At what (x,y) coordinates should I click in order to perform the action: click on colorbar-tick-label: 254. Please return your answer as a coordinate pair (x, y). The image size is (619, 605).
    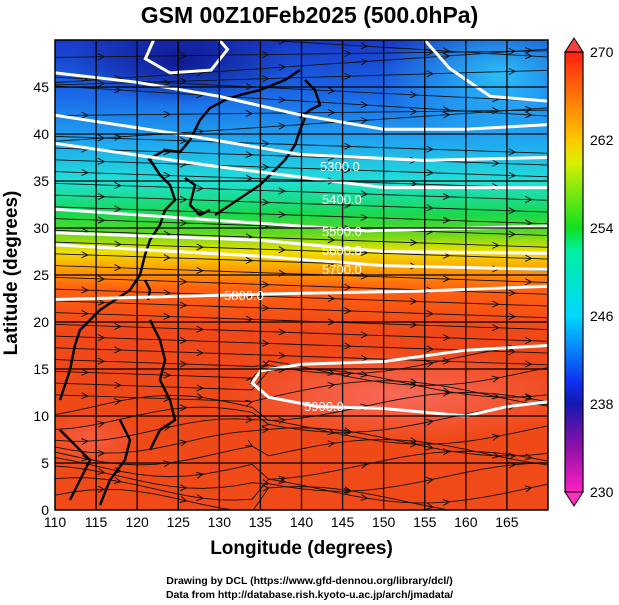
    Looking at the image, I should click on (602, 228).